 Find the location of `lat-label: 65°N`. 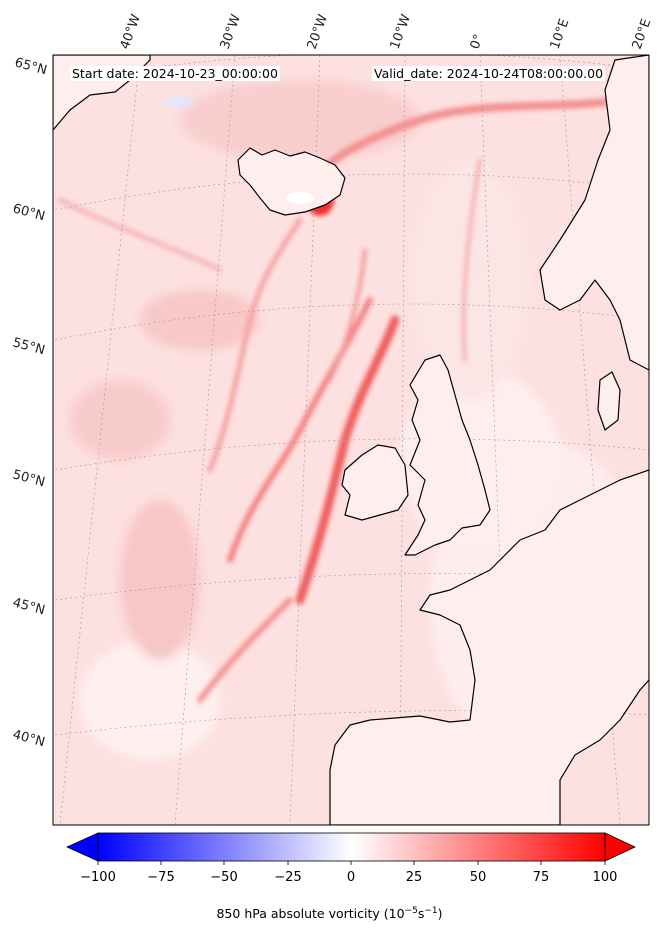

lat-label: 65°N is located at coordinates (31, 66).